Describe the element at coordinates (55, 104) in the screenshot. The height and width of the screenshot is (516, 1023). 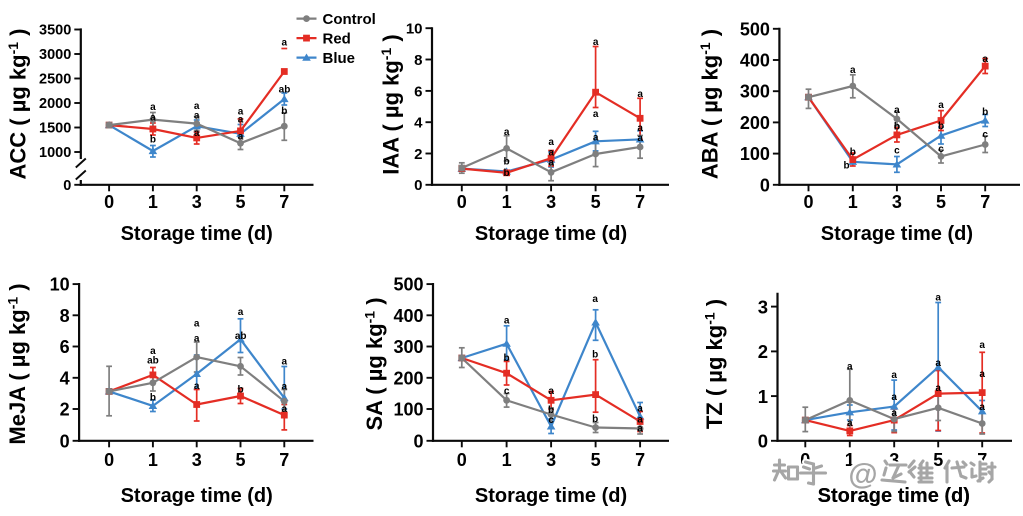
I see `svg-text: 2000` at that location.